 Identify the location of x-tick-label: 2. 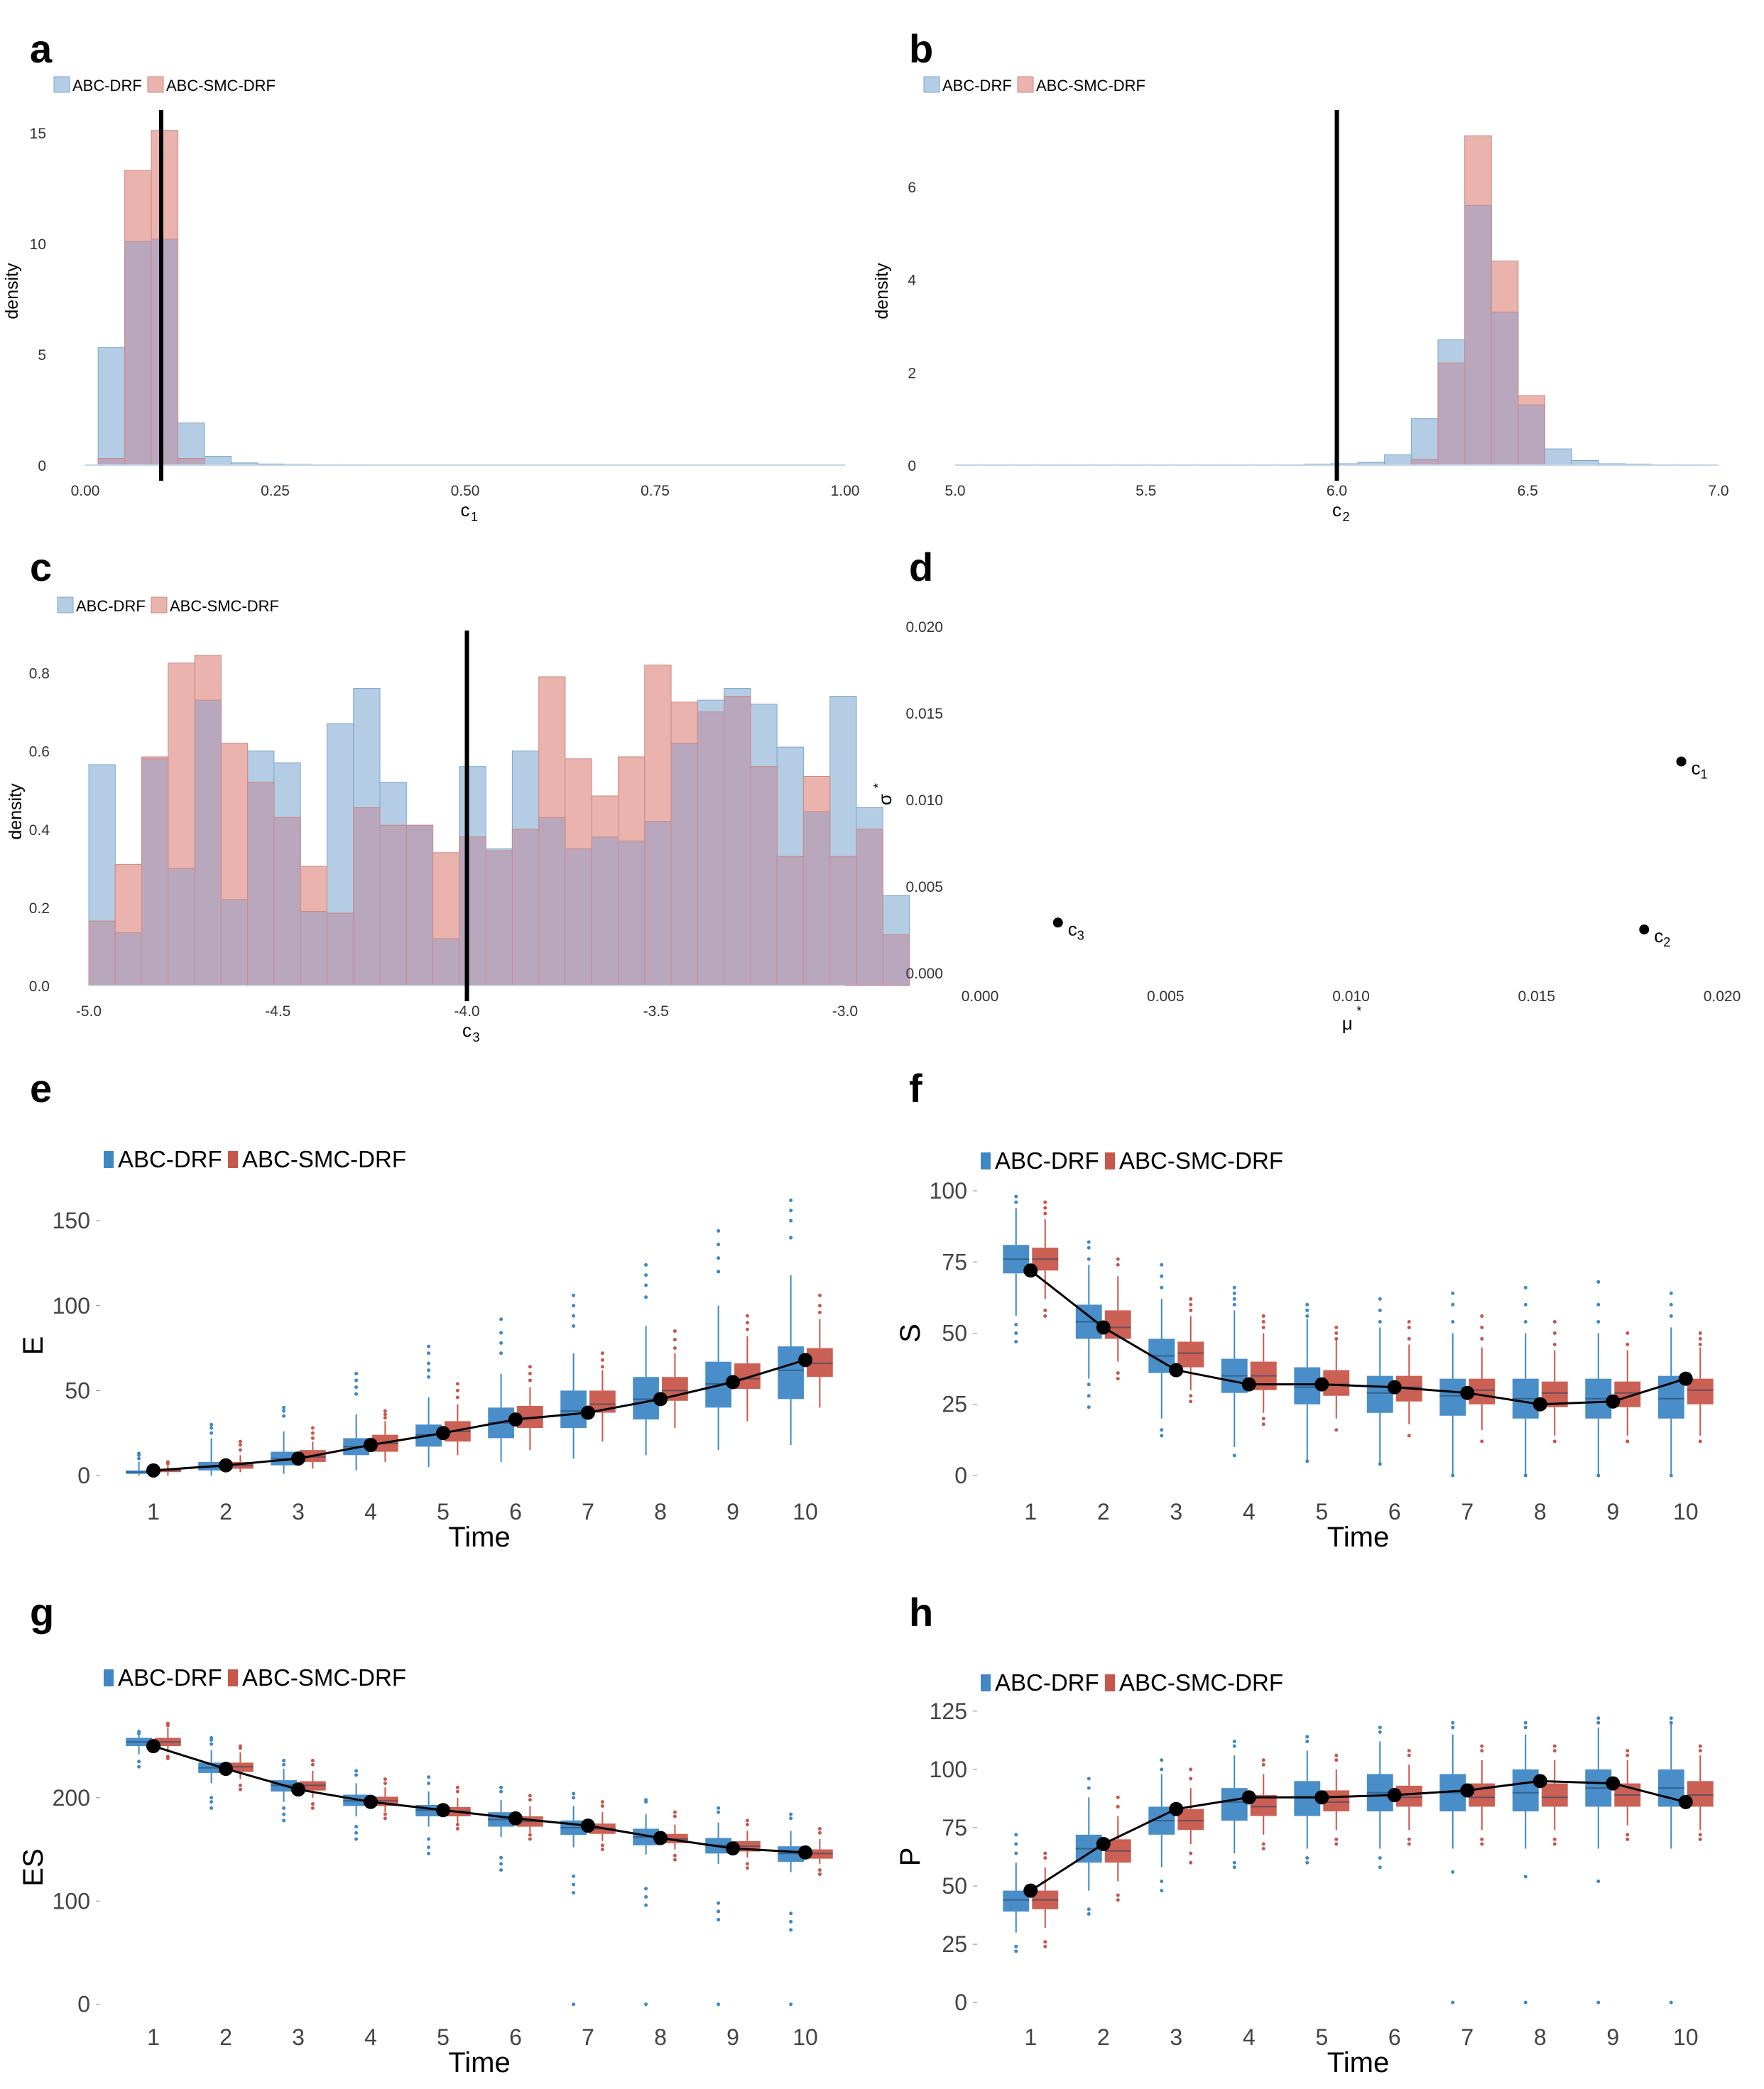
(1103, 2037).